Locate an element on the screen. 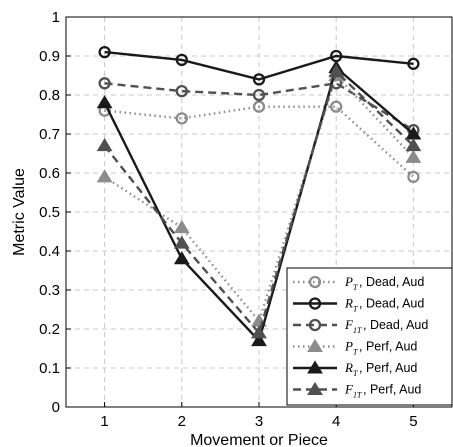 This screenshot has width=453, height=447. y-tick-label: 0.5 is located at coordinates (49, 212).